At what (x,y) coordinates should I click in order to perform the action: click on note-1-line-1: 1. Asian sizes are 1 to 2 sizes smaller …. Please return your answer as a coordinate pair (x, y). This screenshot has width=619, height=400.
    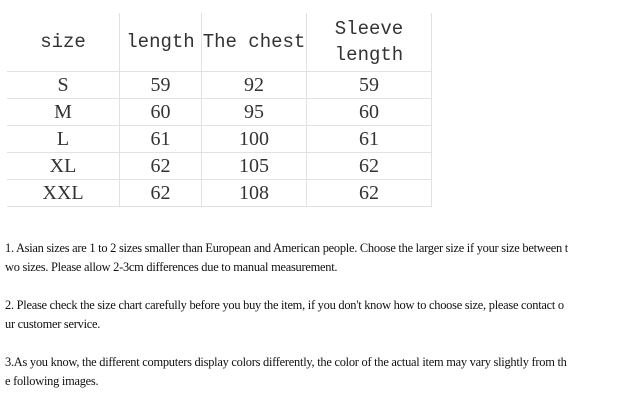
    Looking at the image, I should click on (286, 248).